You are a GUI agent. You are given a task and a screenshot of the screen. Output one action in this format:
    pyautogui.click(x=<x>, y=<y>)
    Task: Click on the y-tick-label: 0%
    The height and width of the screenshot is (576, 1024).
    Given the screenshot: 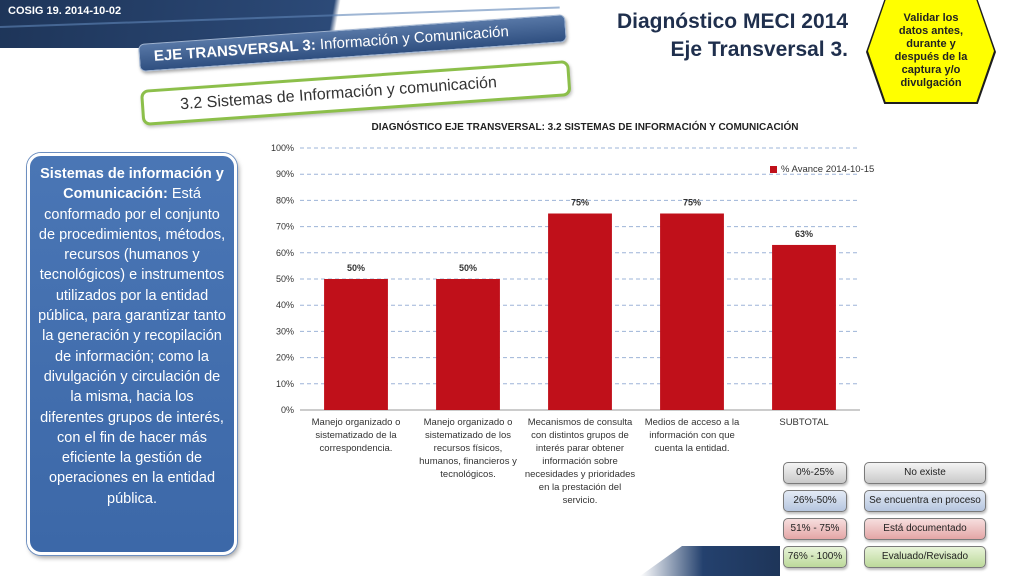 What is the action you would take?
    pyautogui.click(x=287, y=410)
    